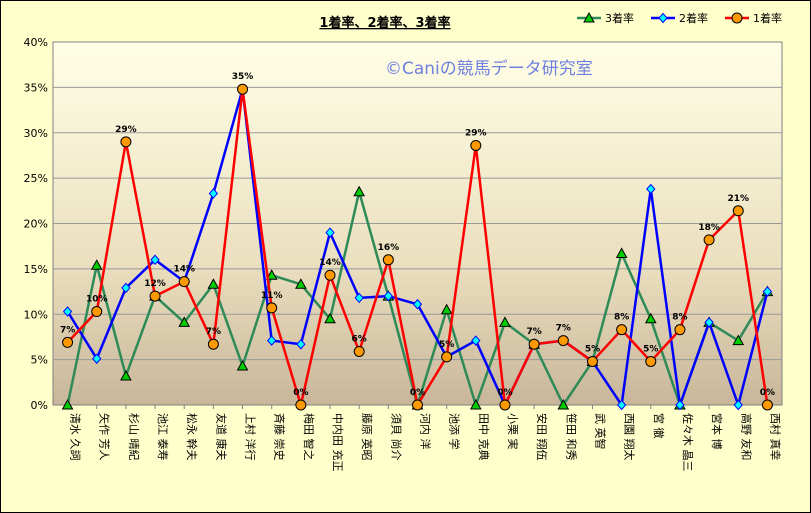  Describe the element at coordinates (36, 133) in the screenshot. I see `y-tick-label: 30%` at that location.